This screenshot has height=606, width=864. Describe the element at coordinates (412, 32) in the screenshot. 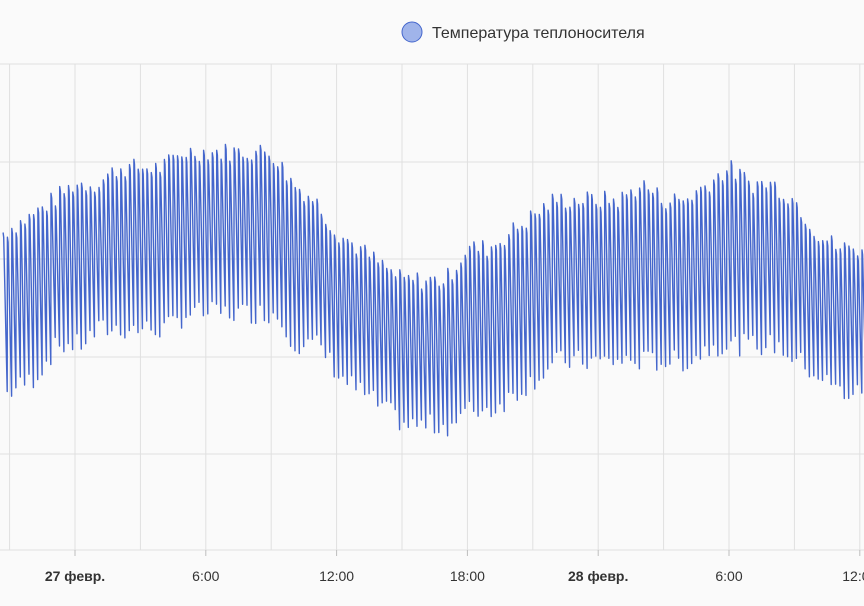

I see `legend-marker` at that location.